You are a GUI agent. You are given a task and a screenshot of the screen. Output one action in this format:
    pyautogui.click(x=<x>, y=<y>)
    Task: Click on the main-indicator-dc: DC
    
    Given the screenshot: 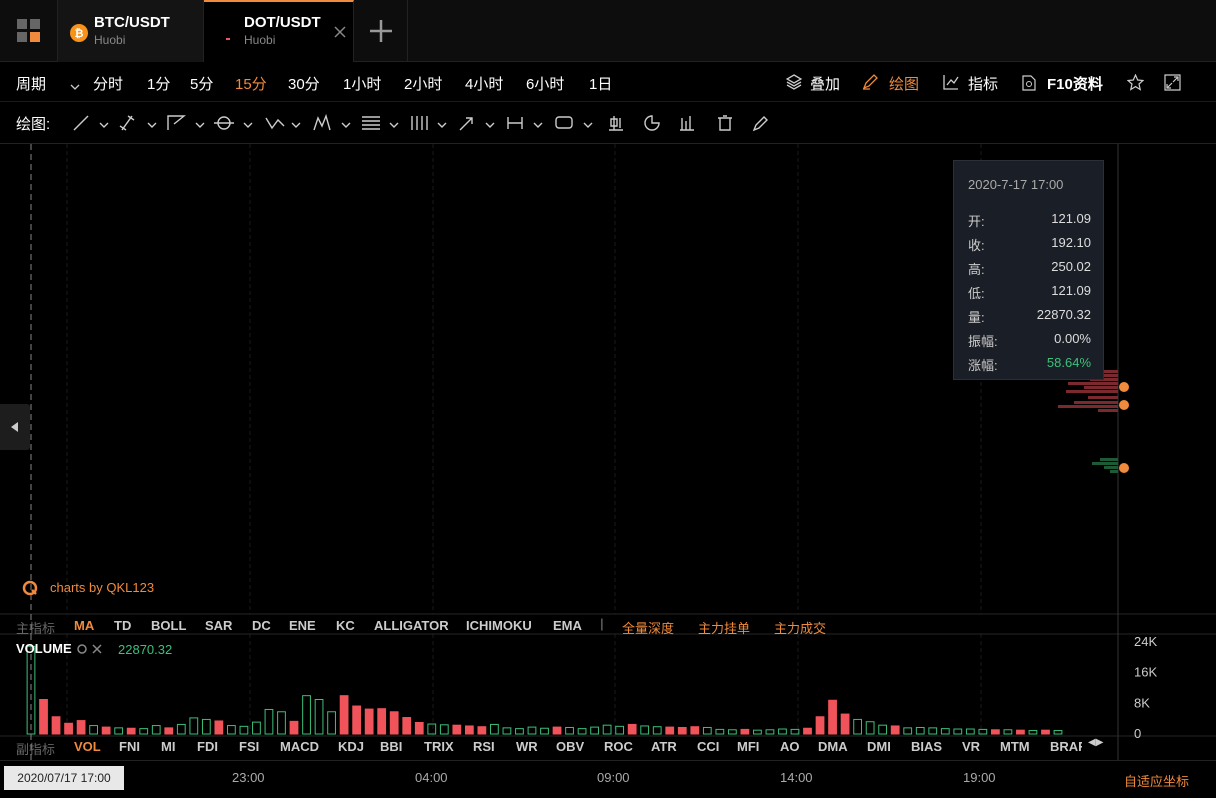 What is the action you would take?
    pyautogui.click(x=261, y=625)
    